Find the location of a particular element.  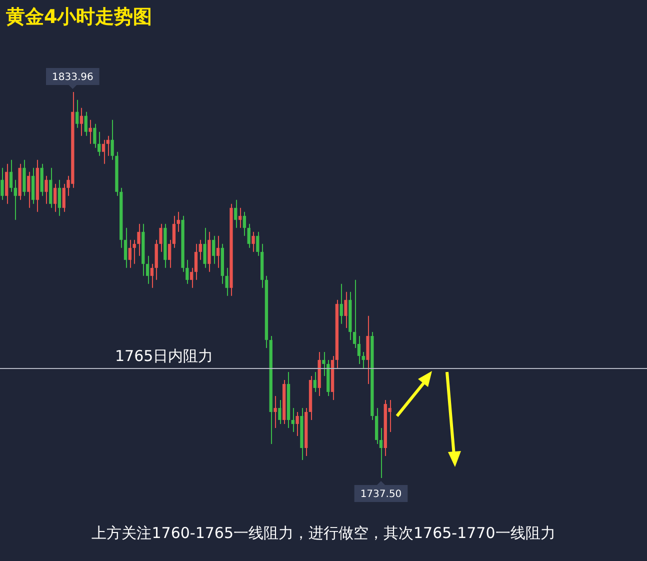

annotation: 1833.96 is located at coordinates (73, 78).